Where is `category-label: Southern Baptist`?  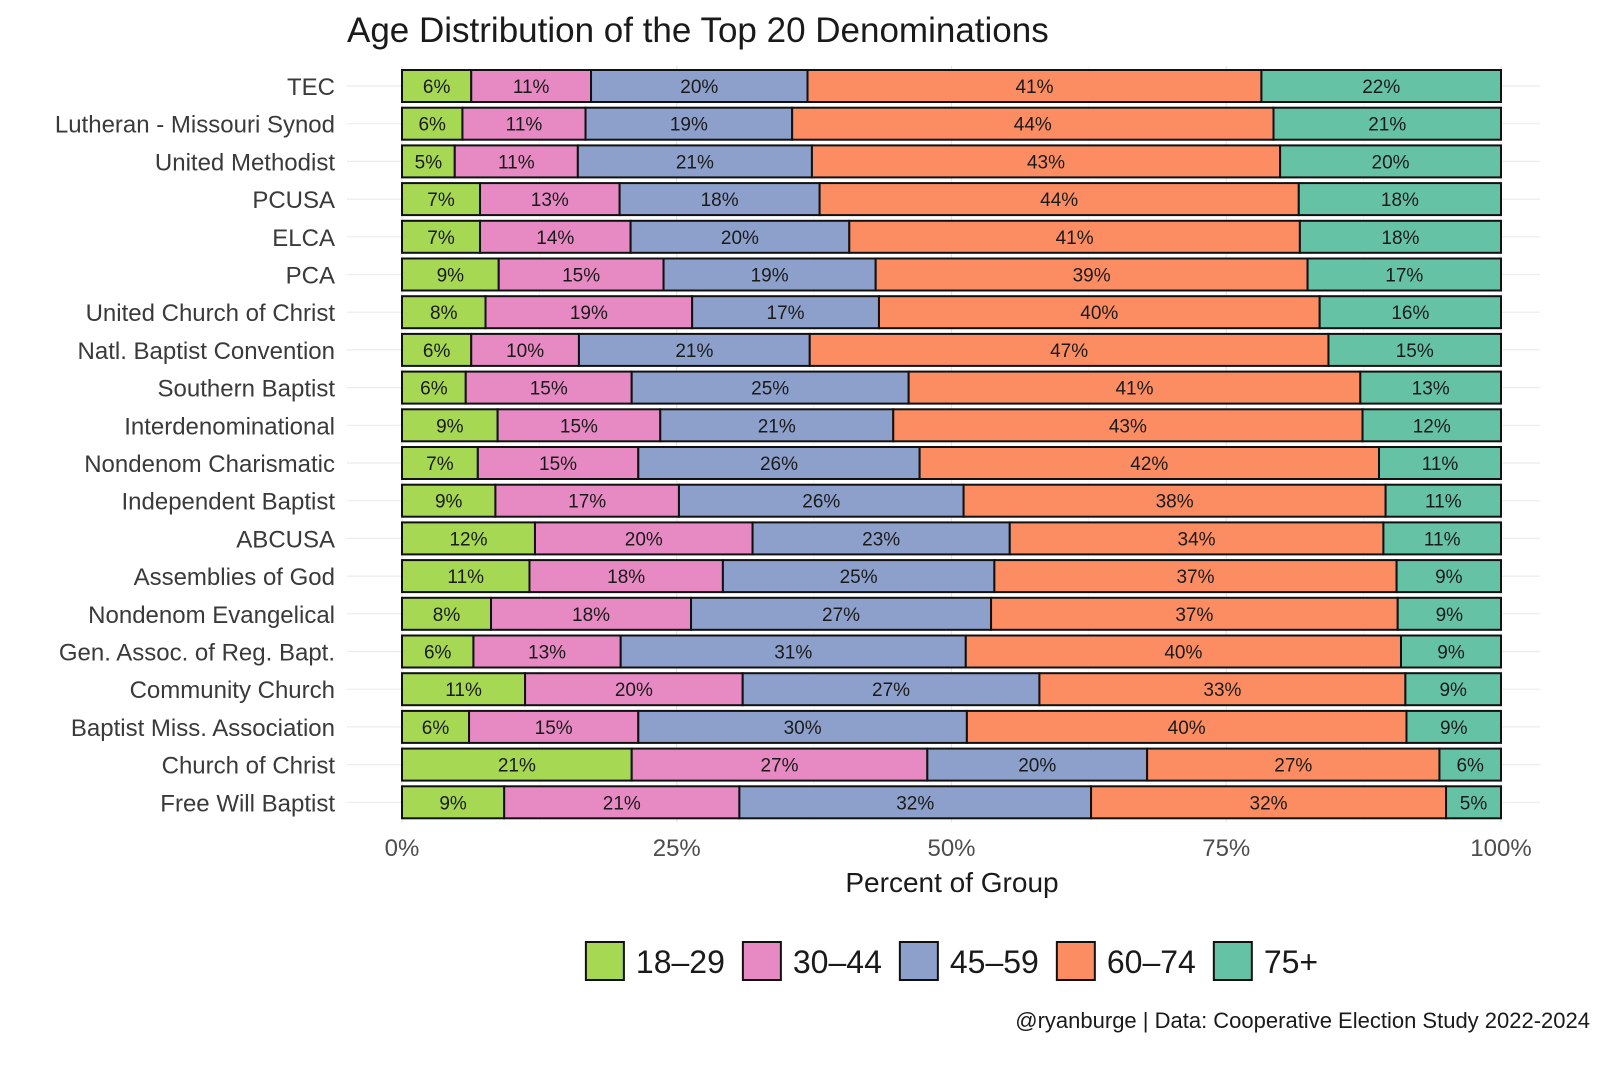
category-label: Southern Baptist is located at coordinates (247, 389).